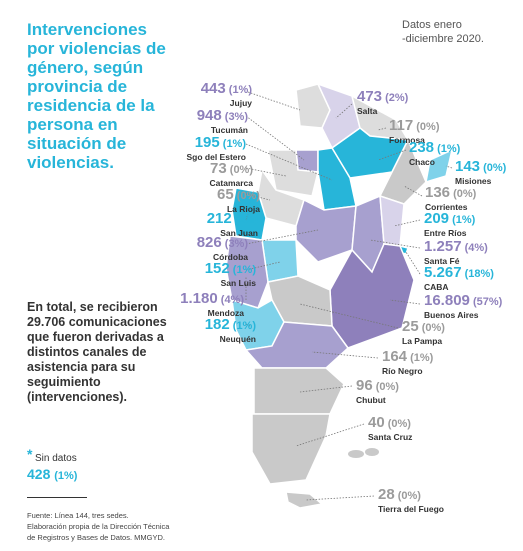 The image size is (523, 551). Describe the element at coordinates (209, 115) in the screenshot. I see `value-tucuman: 948` at that location.